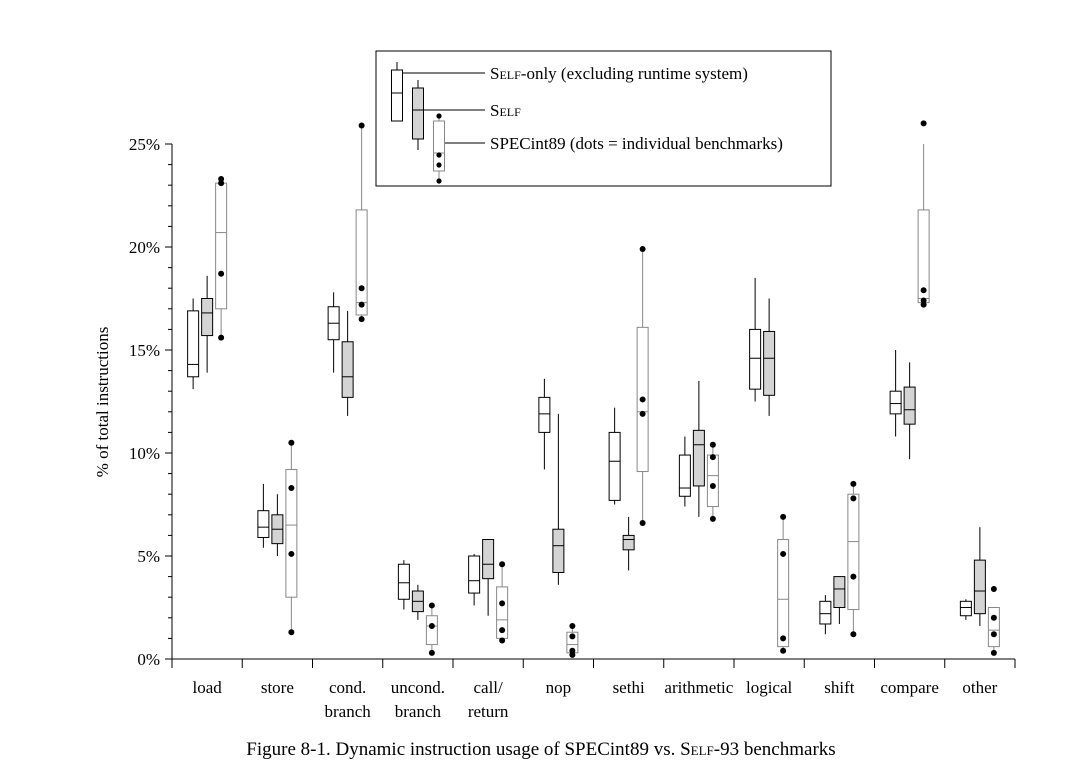  Describe the element at coordinates (144, 247) in the screenshot. I see `y-tick-label: 20%` at that location.